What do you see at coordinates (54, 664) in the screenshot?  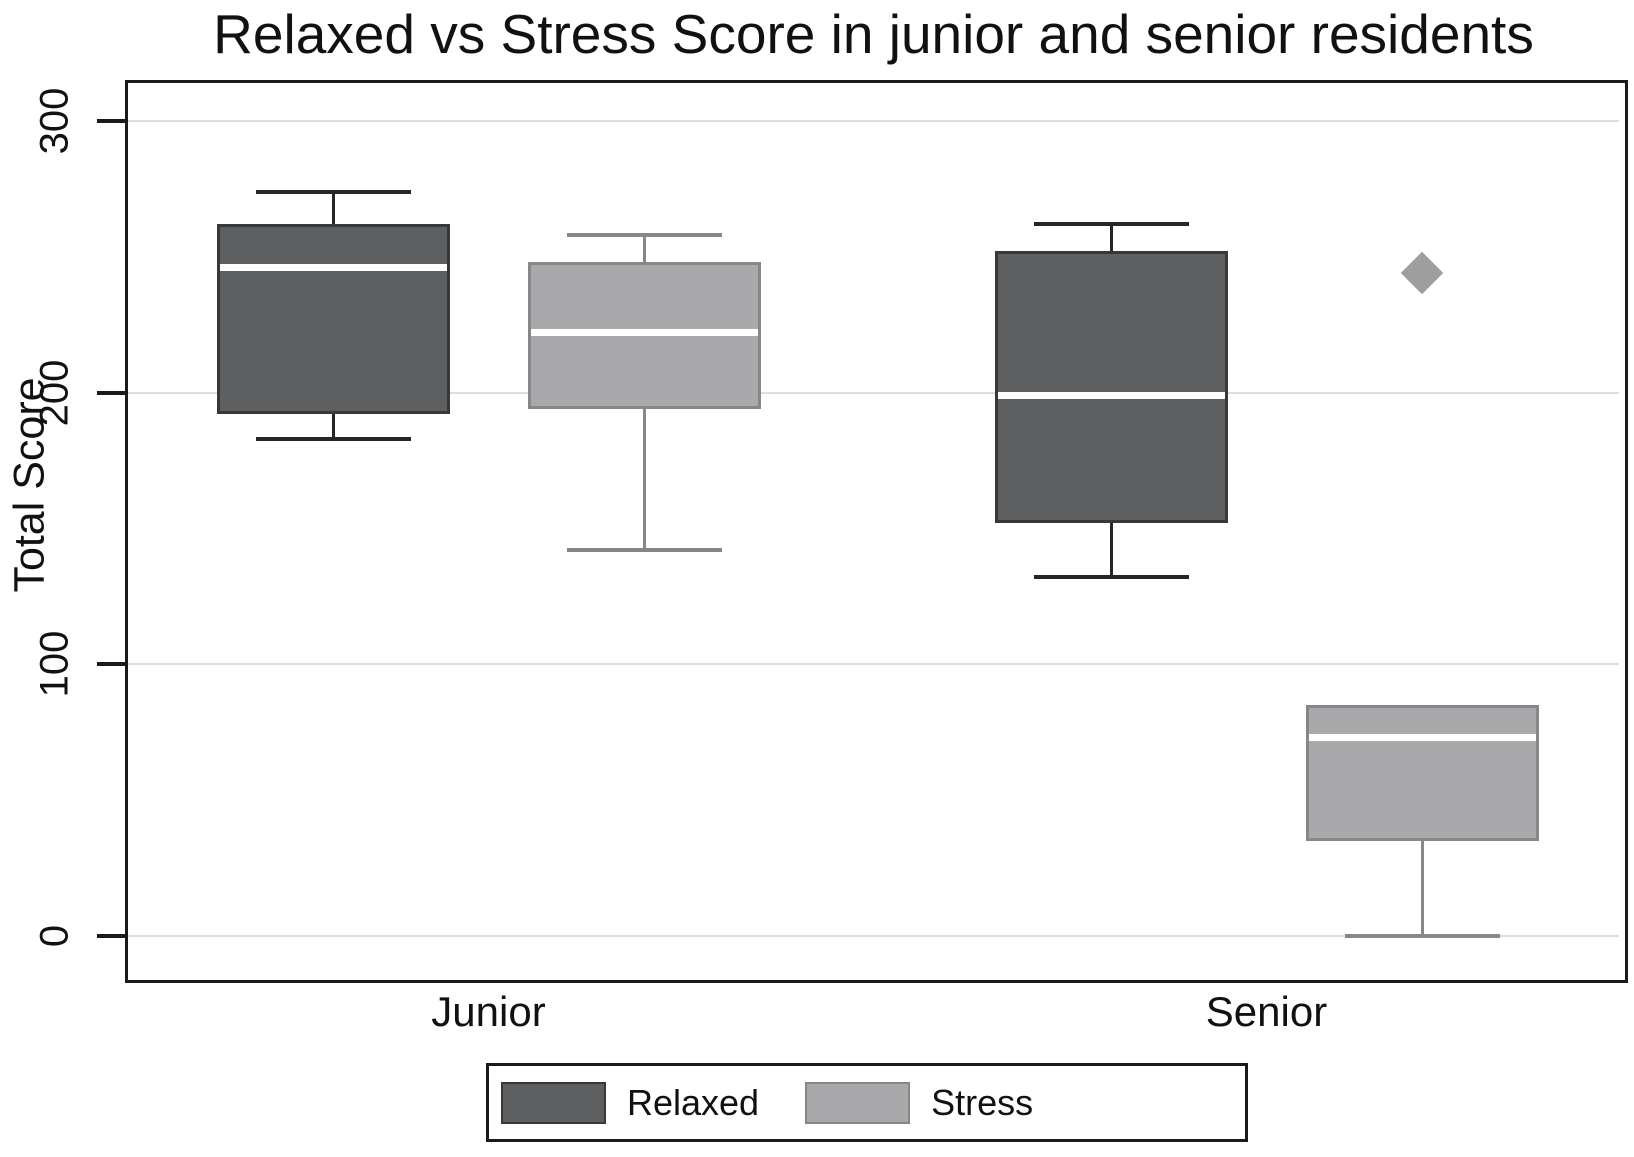 I see `y-tick-label: 100` at bounding box center [54, 664].